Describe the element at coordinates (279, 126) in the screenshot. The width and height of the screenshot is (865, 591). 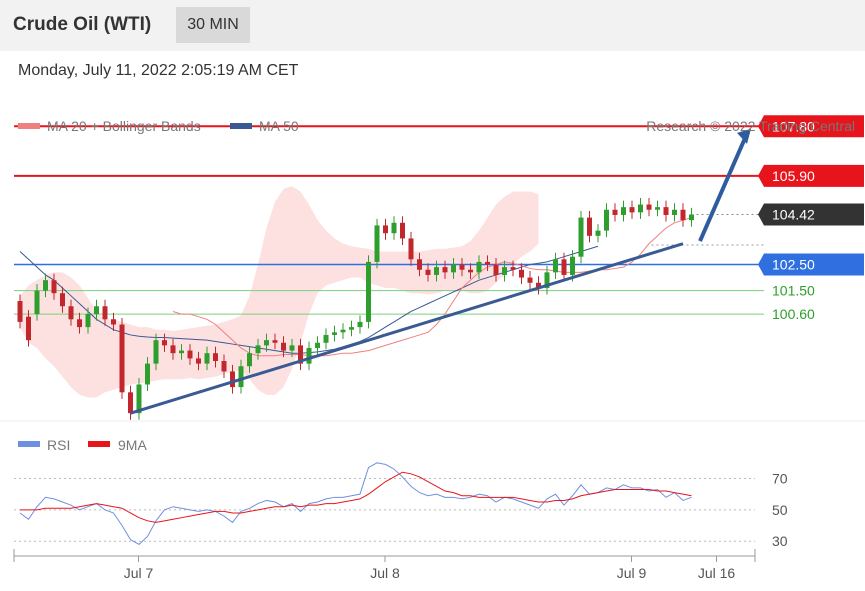
I see `ma50-legend-label: MA 50` at that location.